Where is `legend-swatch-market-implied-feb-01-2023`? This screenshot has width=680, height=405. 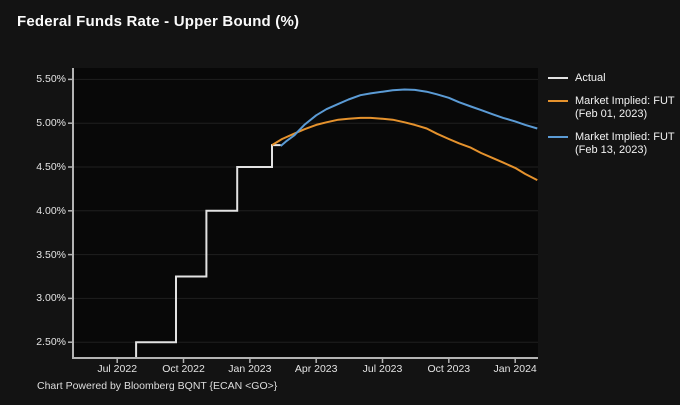
legend-swatch-market-implied-feb-01-2023 is located at coordinates (558, 100).